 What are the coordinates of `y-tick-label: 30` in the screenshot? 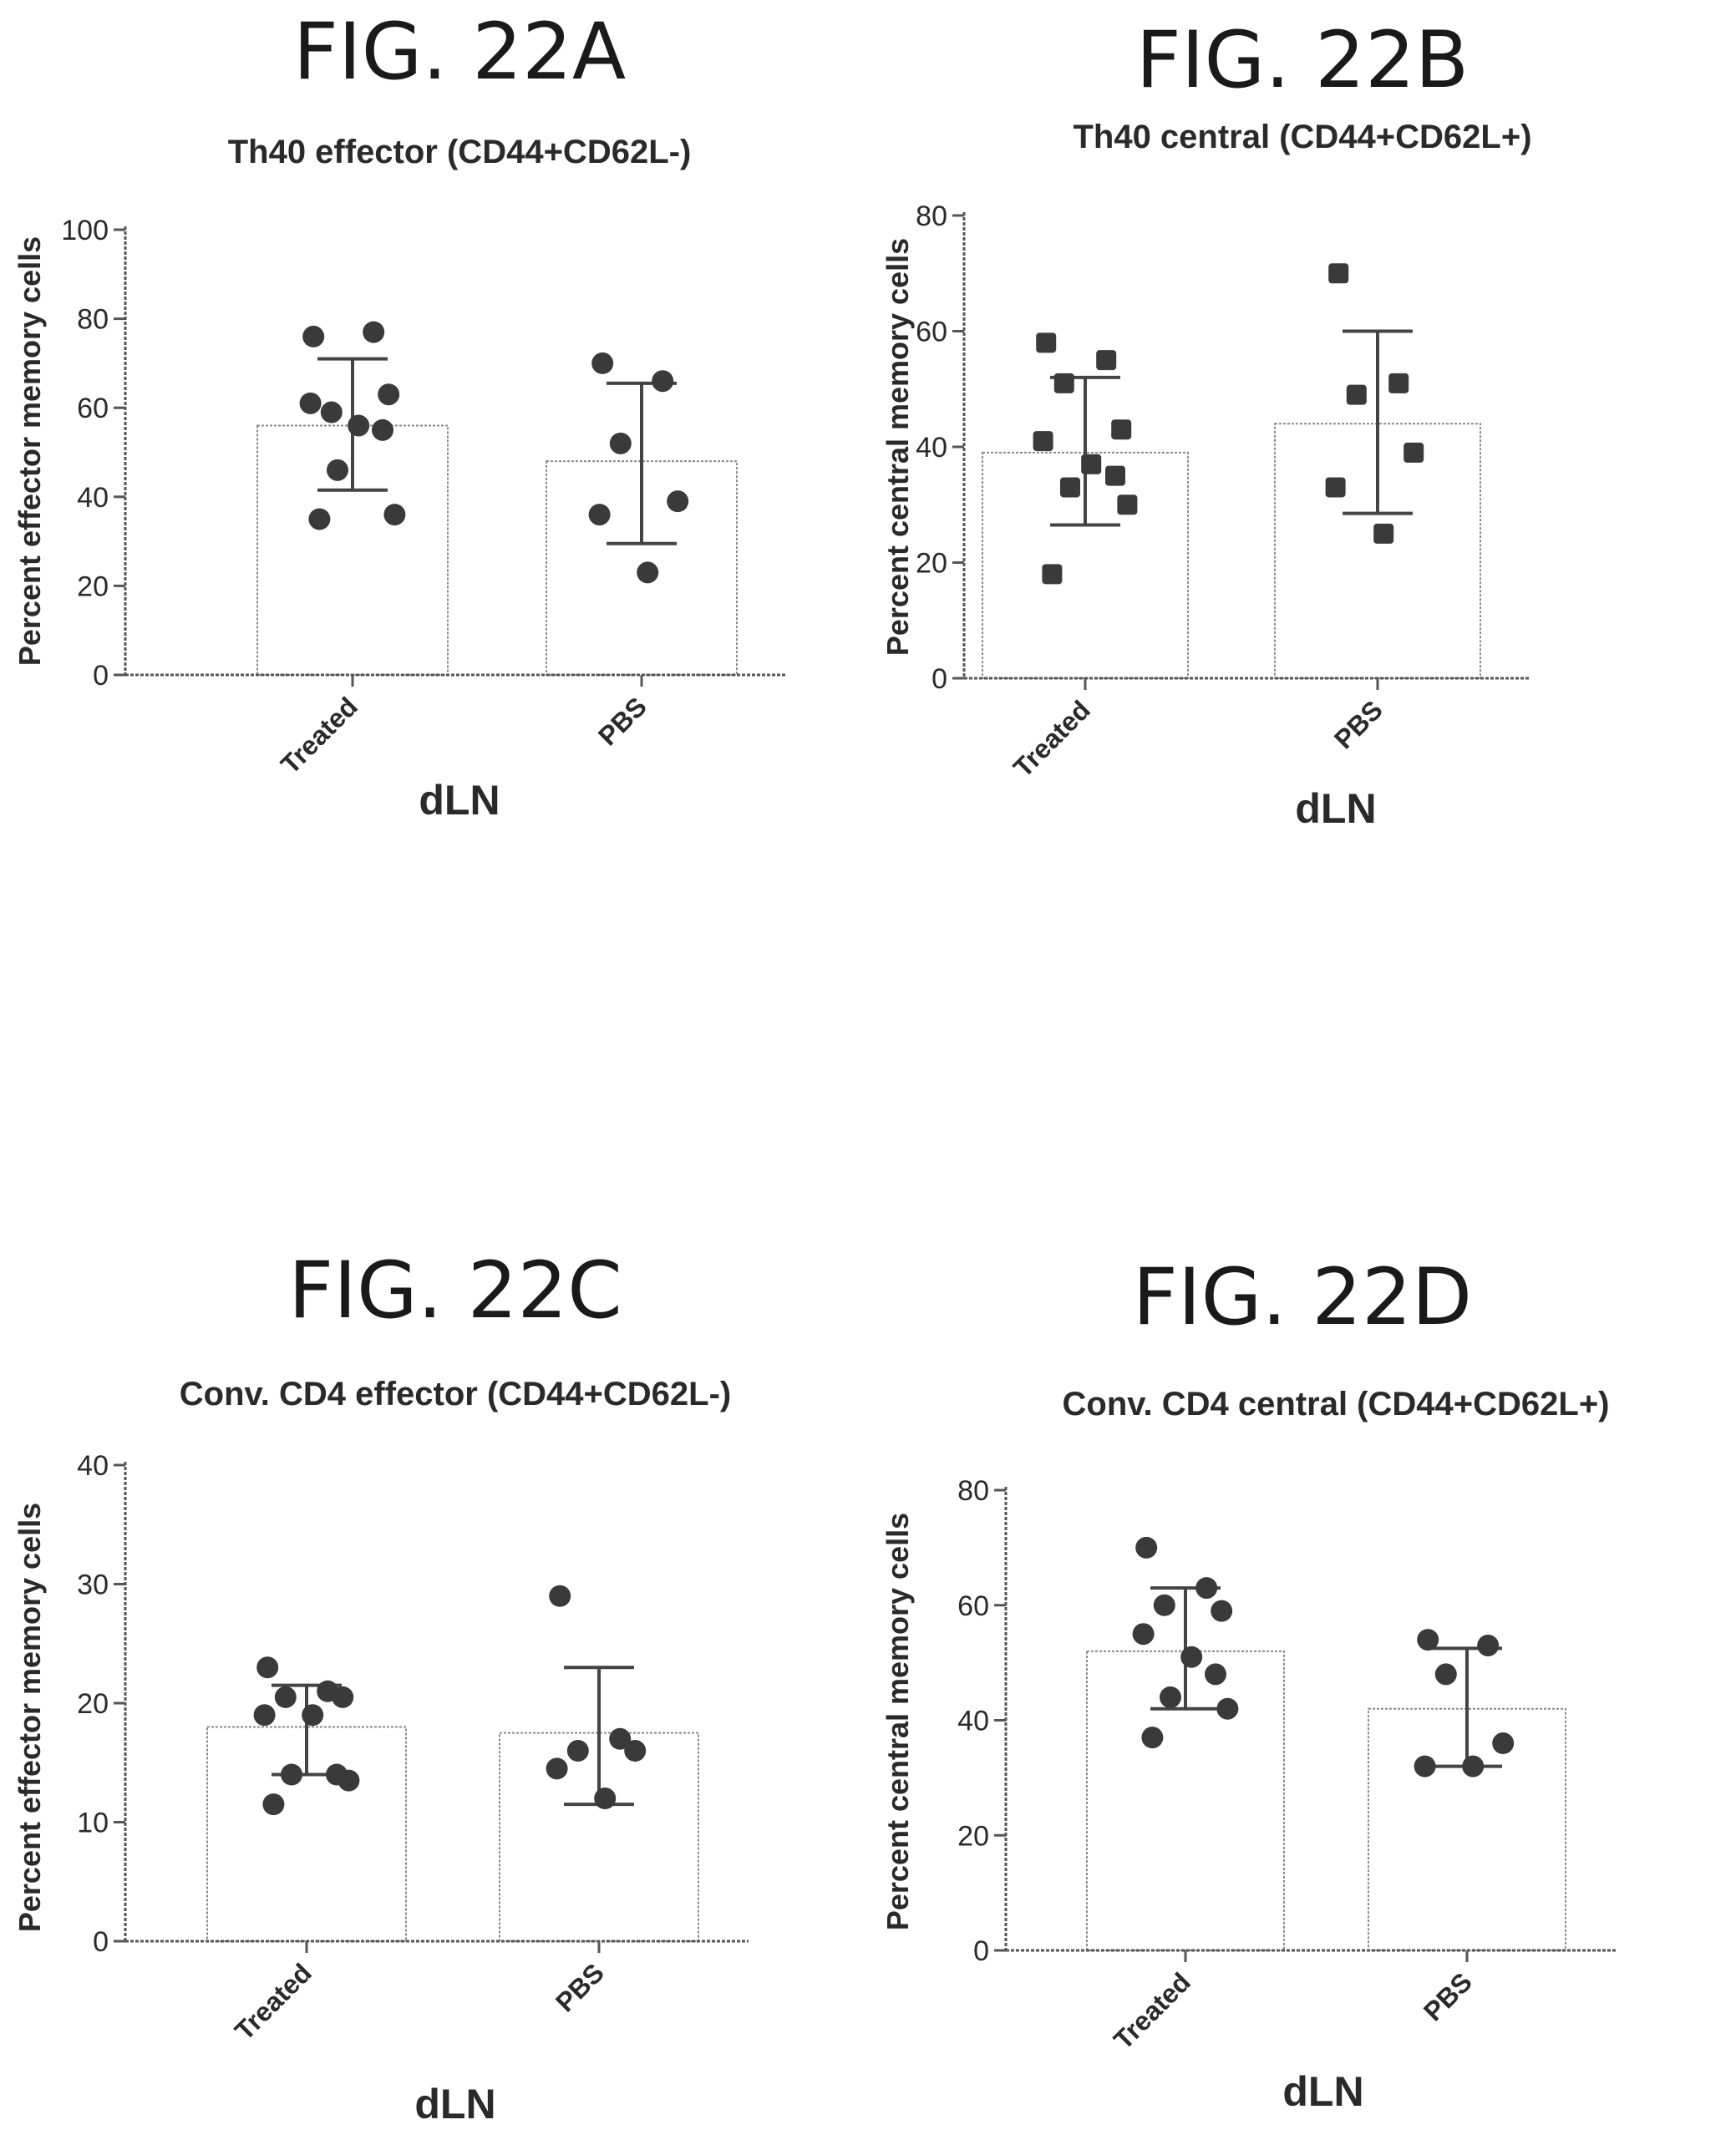 It's located at (93, 1585).